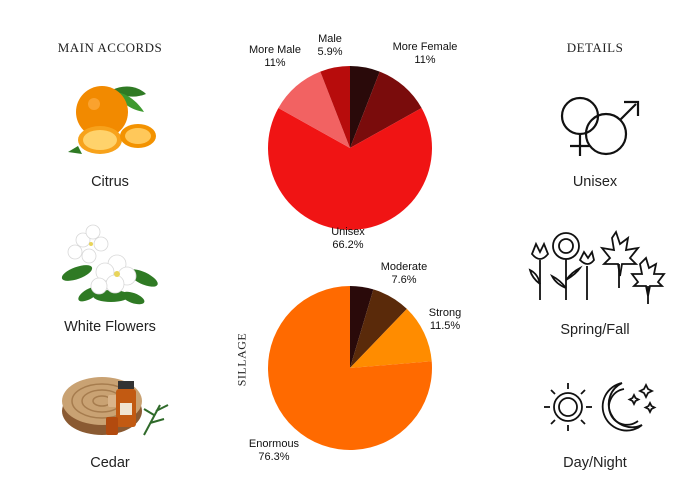 This screenshot has height=500, width=700. What do you see at coordinates (595, 182) in the screenshot?
I see `detail-unisex-label: Unisex` at bounding box center [595, 182].